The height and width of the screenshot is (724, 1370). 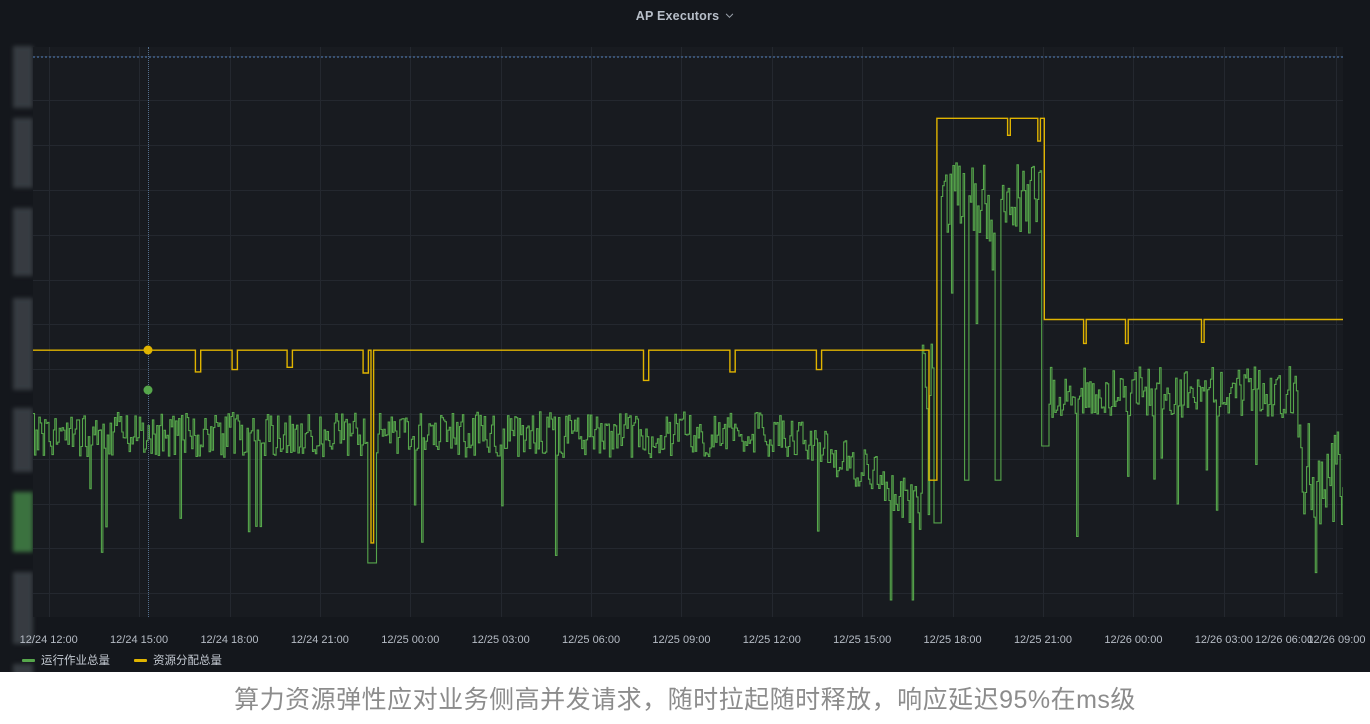 I want to click on legend-label: 运行作业总量, so click(x=75, y=661).